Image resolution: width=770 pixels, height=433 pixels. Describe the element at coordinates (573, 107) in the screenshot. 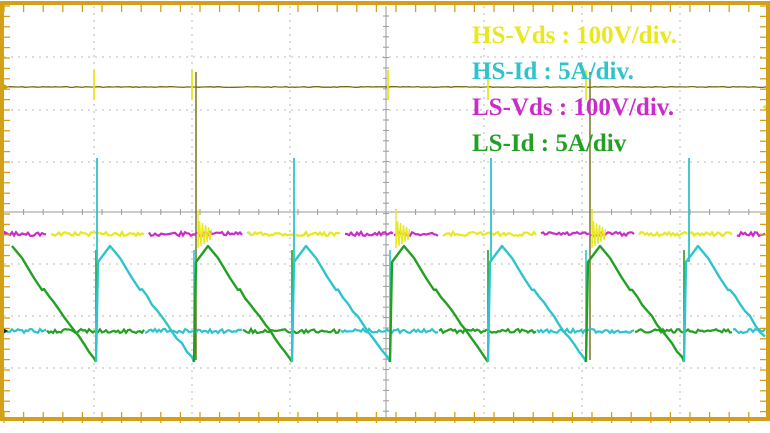

I see `legend-ls-vds: LS-Vds : 100V/div.` at that location.